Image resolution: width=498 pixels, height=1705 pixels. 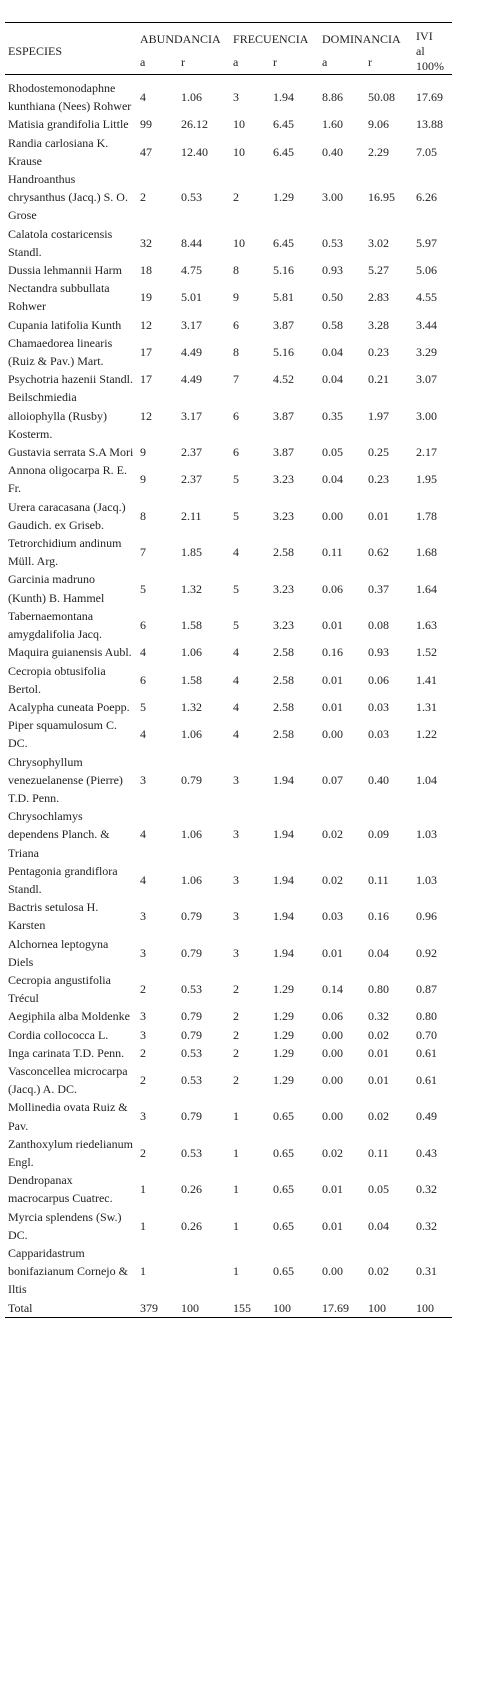 I want to click on value-cell: 0.32, so click(x=427, y=1225).